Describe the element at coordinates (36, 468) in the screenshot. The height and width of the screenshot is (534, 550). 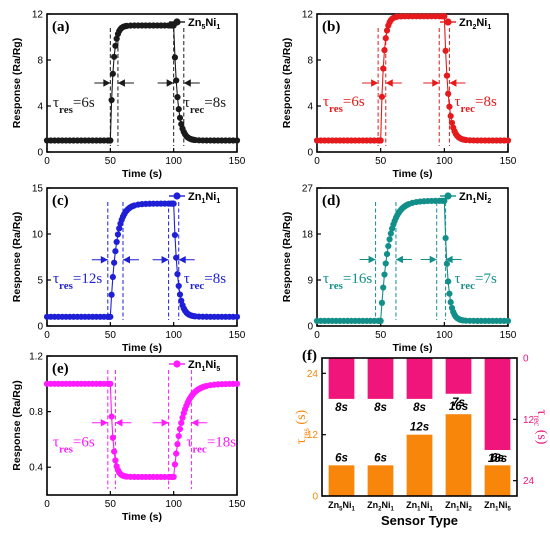
I see `y-tick-label: 0.4` at that location.